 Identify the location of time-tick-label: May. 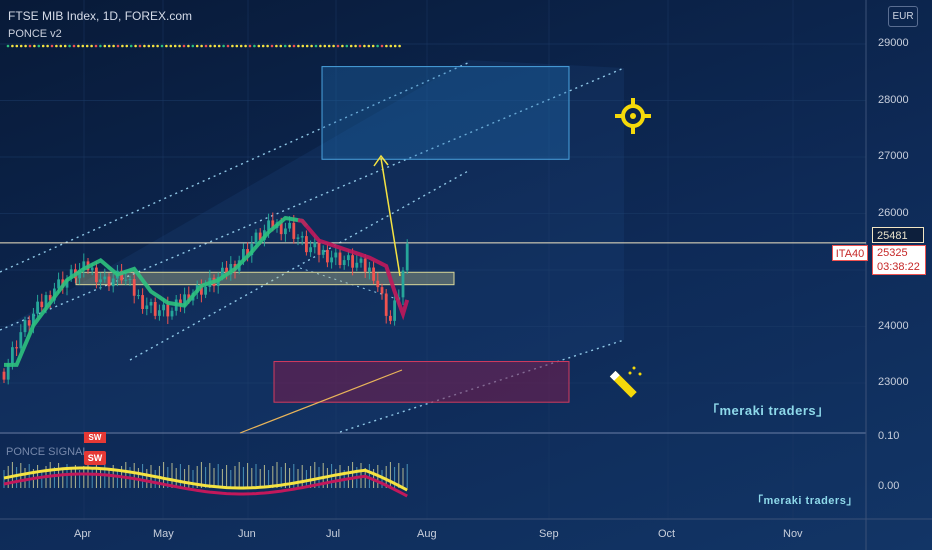
(163, 534).